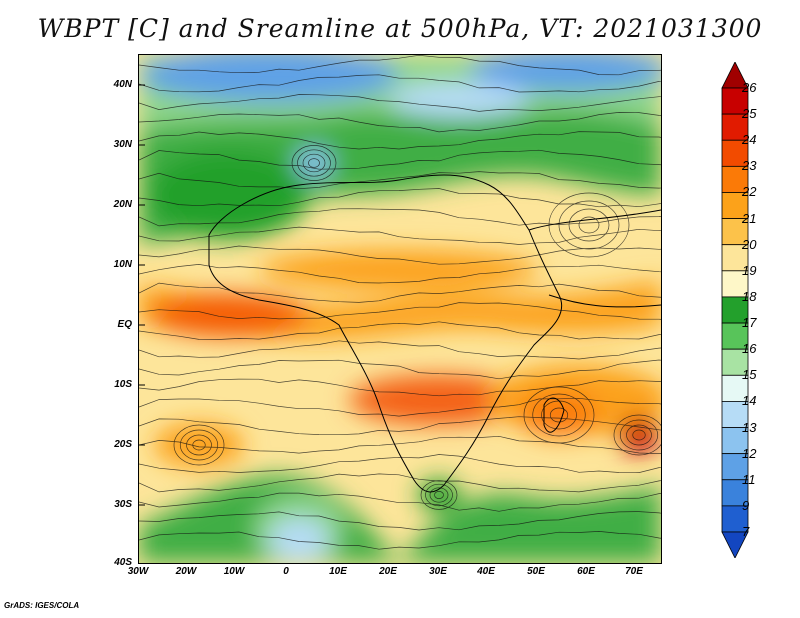 This screenshot has width=800, height=618. What do you see at coordinates (749, 114) in the screenshot?
I see `colorbar-label: 25` at bounding box center [749, 114].